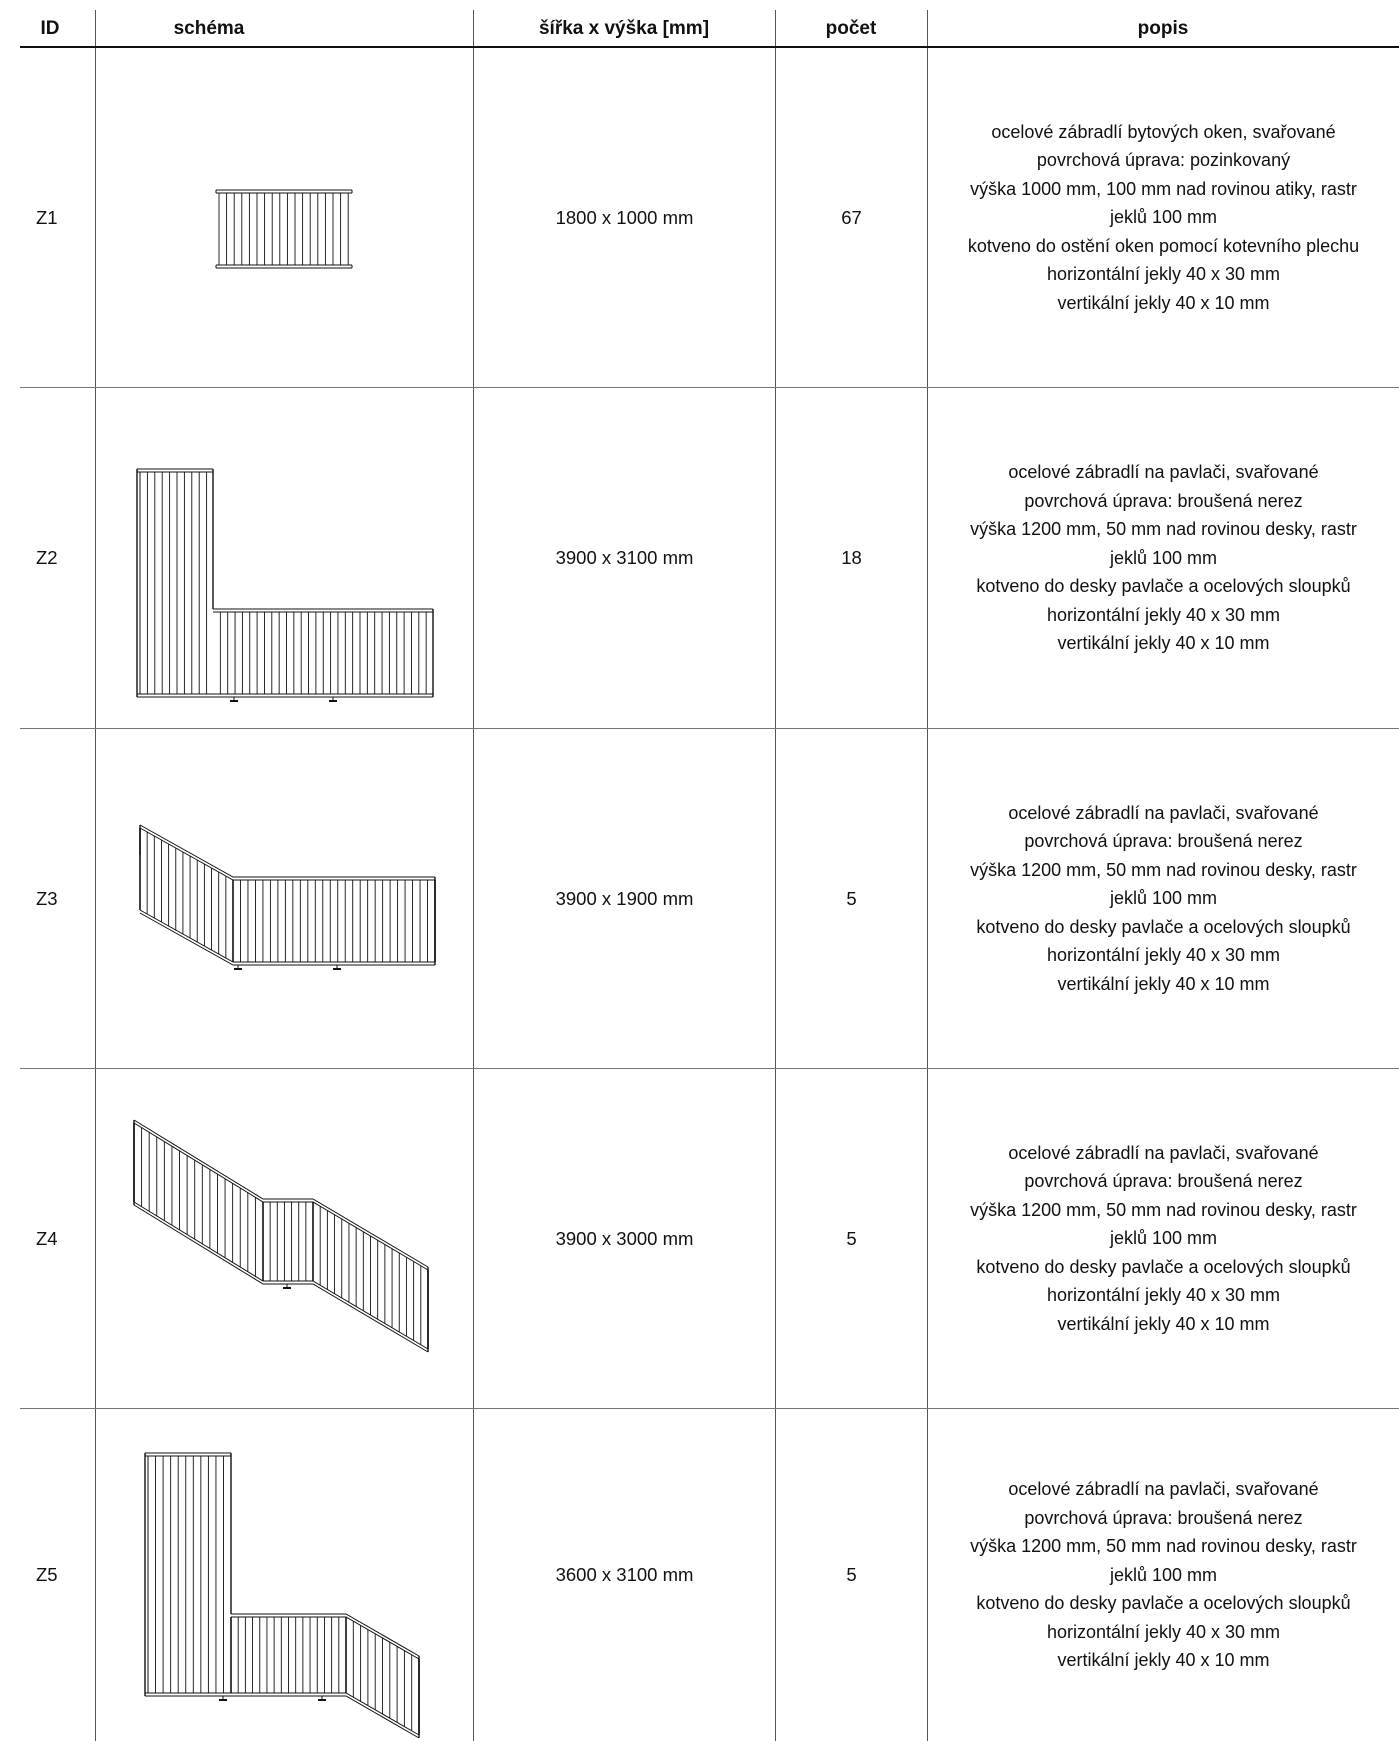  Describe the element at coordinates (851, 557) in the screenshot. I see `railing-count: 18` at that location.